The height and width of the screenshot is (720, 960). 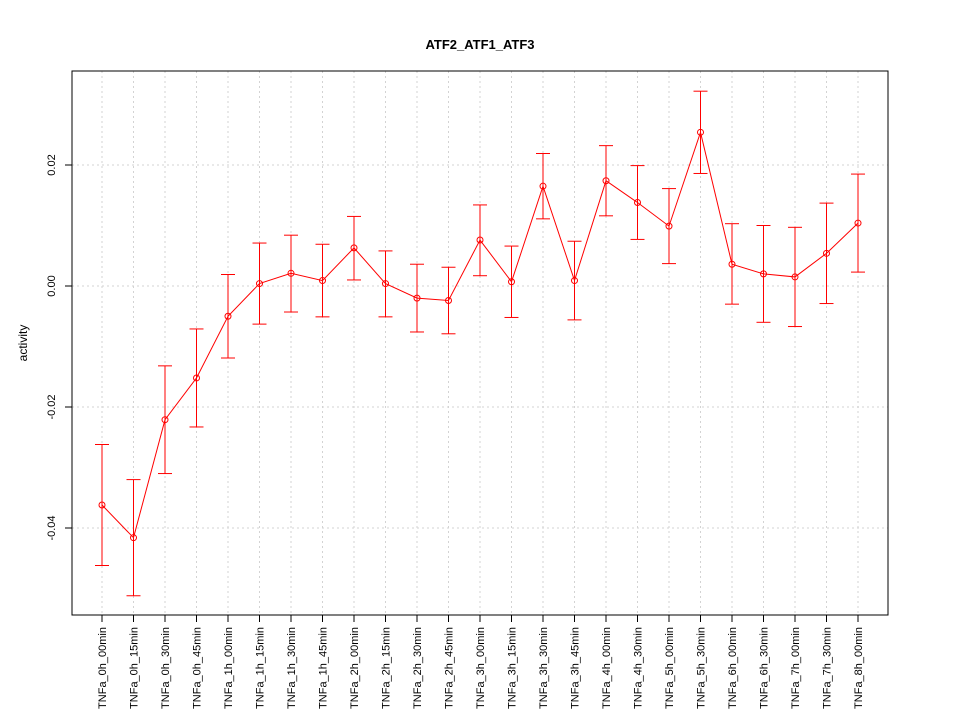 What do you see at coordinates (670, 668) in the screenshot?
I see `x-tick-label: TNFa_5h_00min` at bounding box center [670, 668].